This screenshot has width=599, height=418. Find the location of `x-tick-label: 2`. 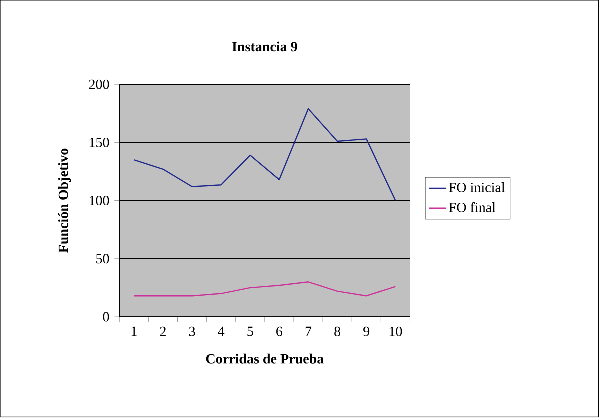

x-tick-label: 2 is located at coordinates (163, 331).